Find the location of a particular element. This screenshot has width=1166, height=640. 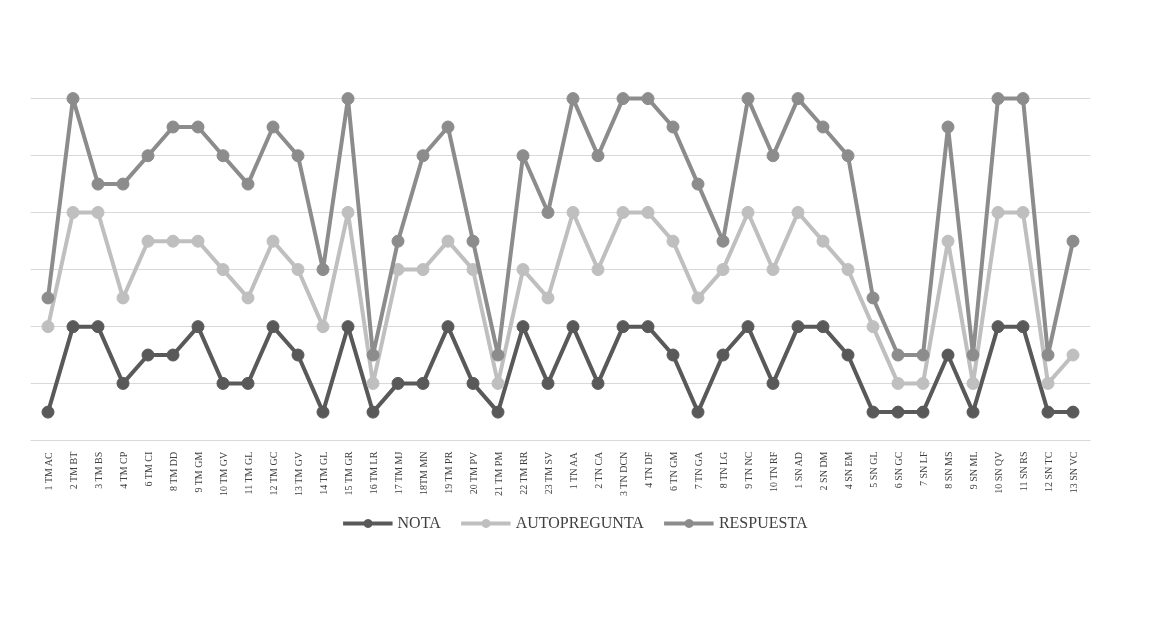

x-tick-label: 14 TM GL is located at coordinates (323, 473).